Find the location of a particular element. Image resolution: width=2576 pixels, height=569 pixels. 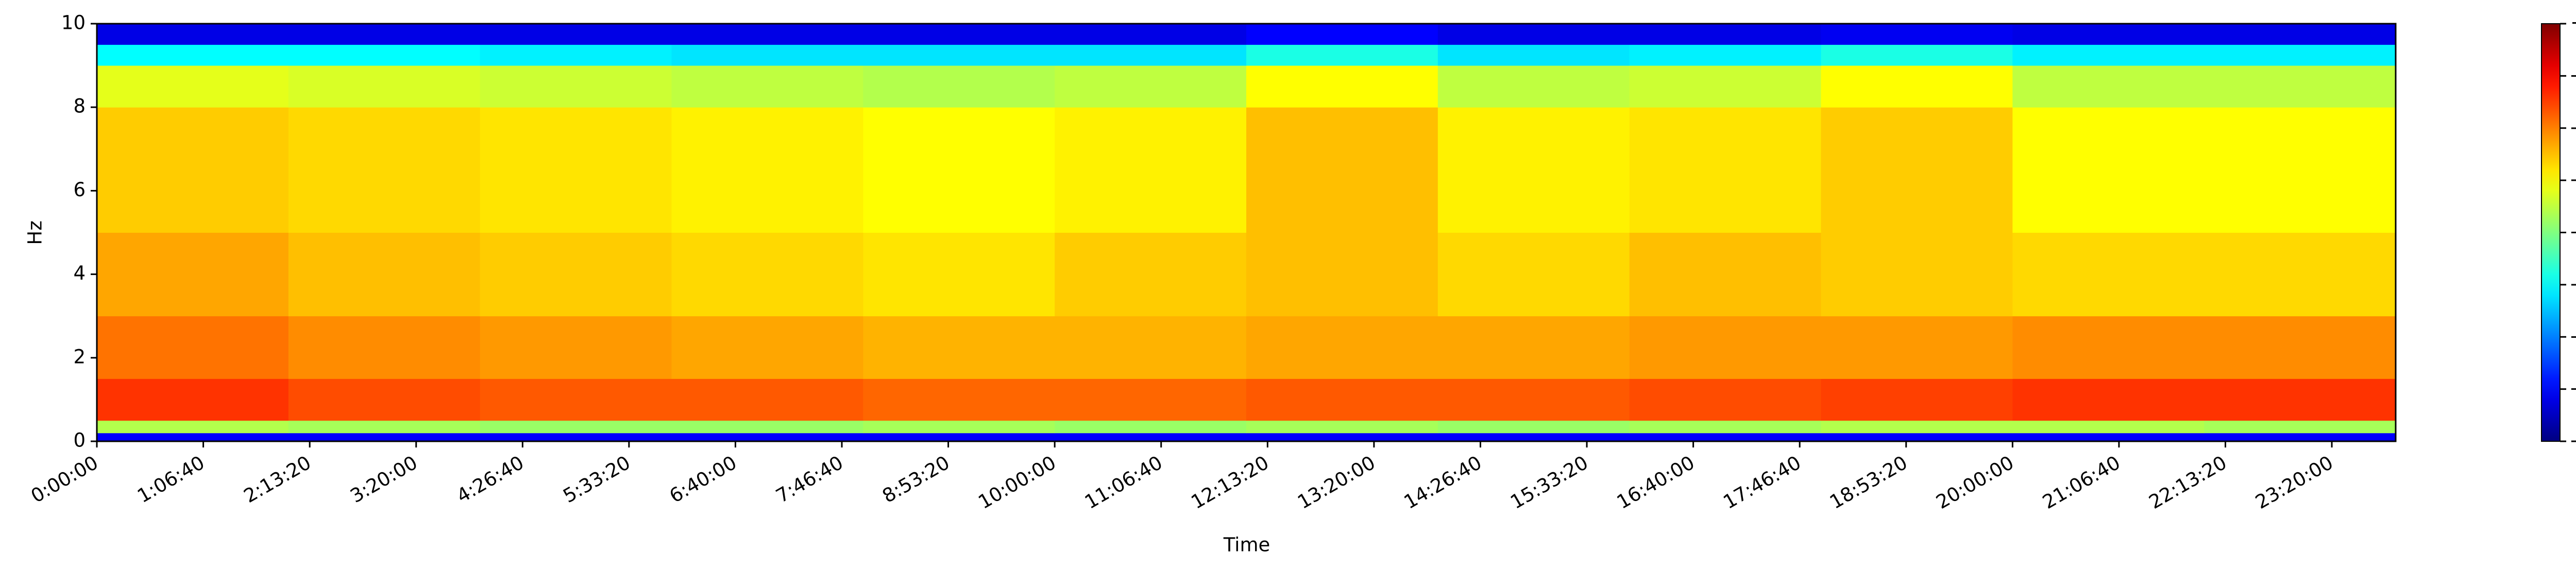

x-tick-label: 21:06:40 is located at coordinates (2081, 482).